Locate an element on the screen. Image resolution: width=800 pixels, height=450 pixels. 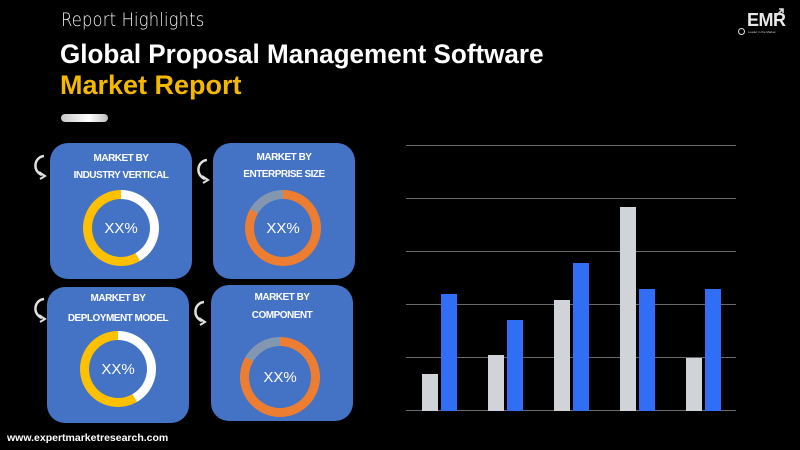
card-label-line2: ENTERPRISE SIZE is located at coordinates (284, 174).